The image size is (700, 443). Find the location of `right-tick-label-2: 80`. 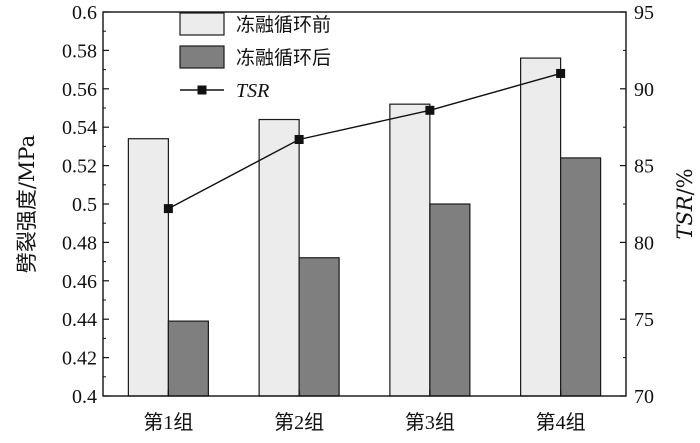

right-tick-label-2: 80 is located at coordinates (644, 243).